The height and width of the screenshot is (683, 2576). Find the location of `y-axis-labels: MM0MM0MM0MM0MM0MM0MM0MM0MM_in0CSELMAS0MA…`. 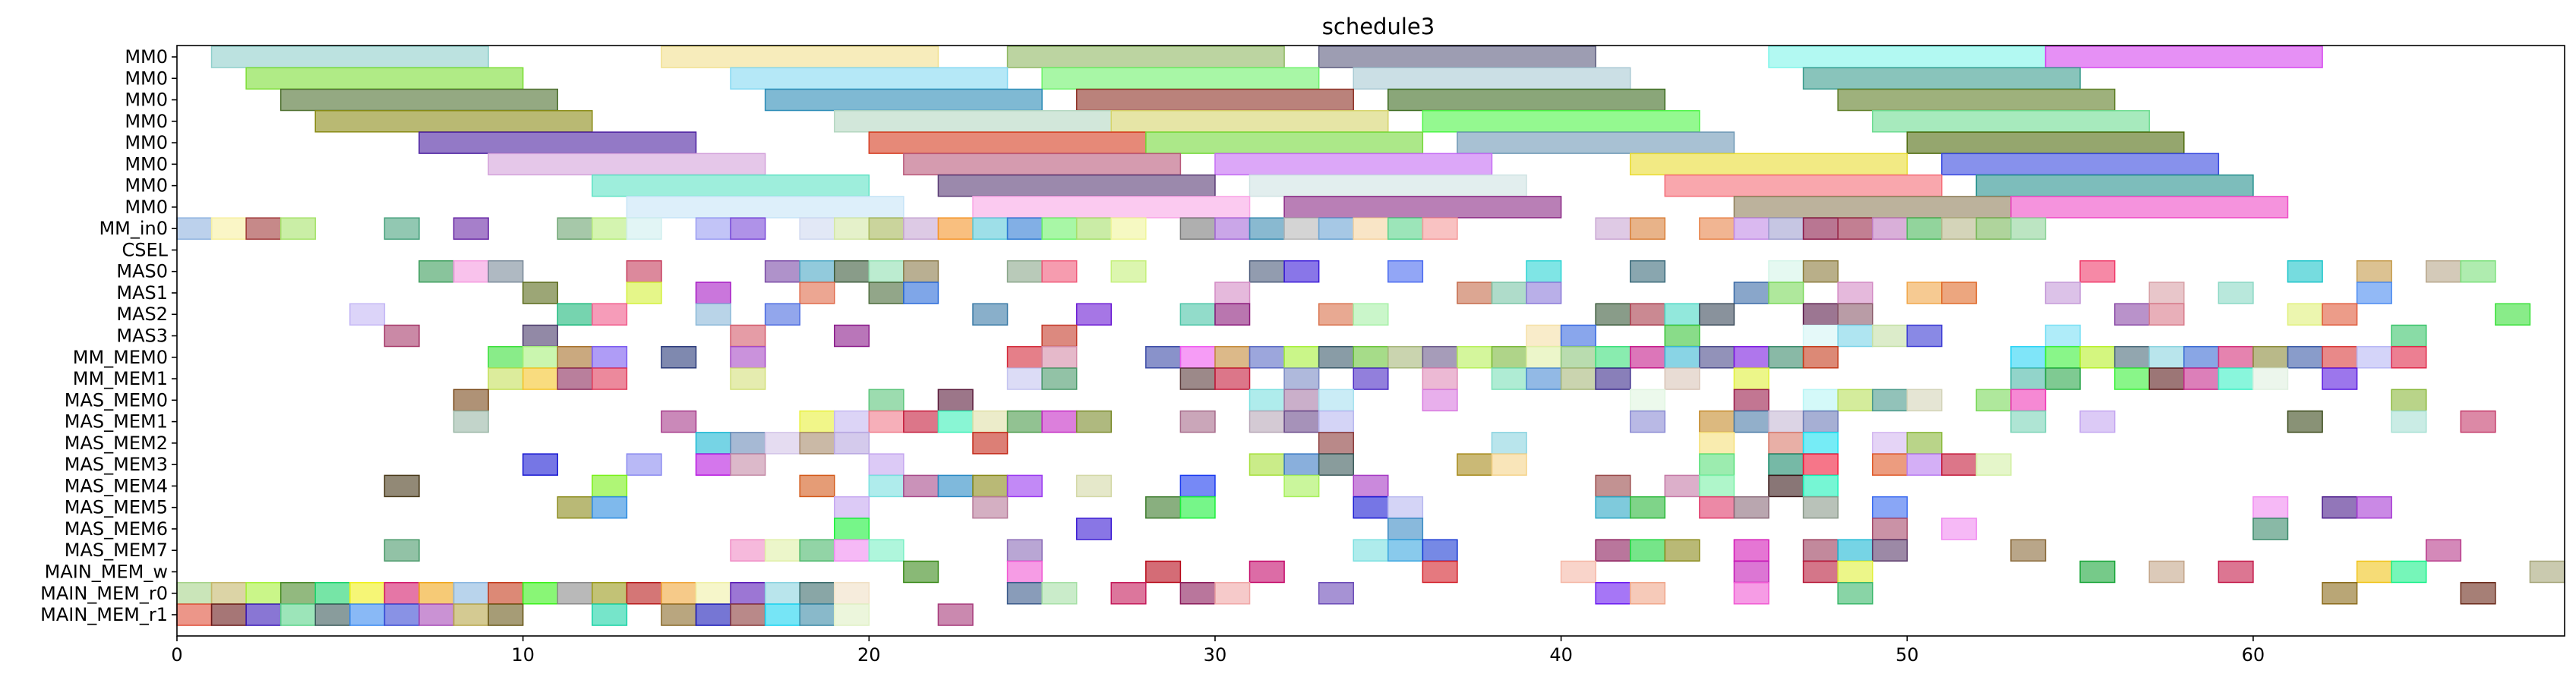

y-axis-labels: MM0MM0MM0MM0MM0MM0MM0MM0MM_in0CSELMAS0MA… is located at coordinates (108, 335).